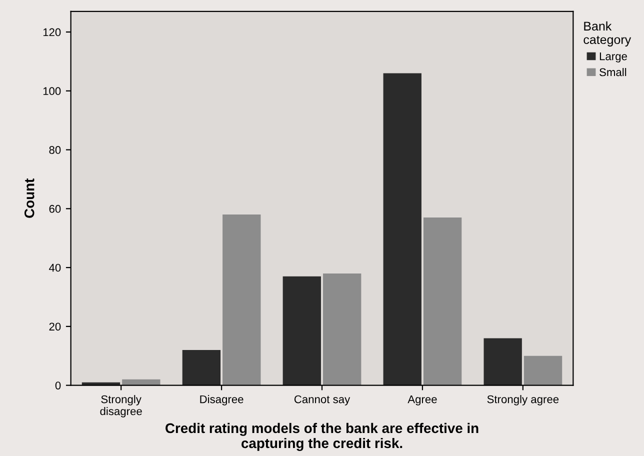  What do you see at coordinates (55, 150) in the screenshot?
I see `y-tick-label: 80` at bounding box center [55, 150].